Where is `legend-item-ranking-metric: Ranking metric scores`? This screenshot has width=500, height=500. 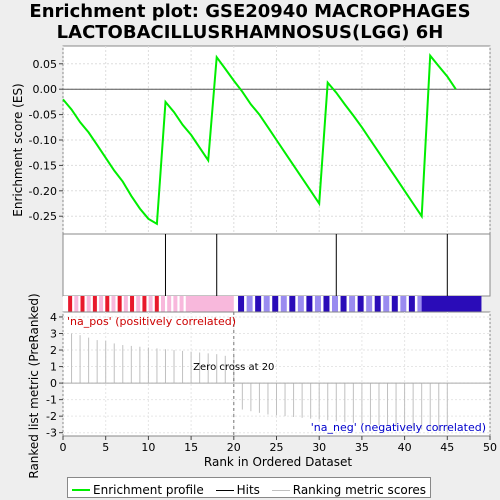
legend-item-ranking-metric: Ranking metric scores is located at coordinates (349, 490).